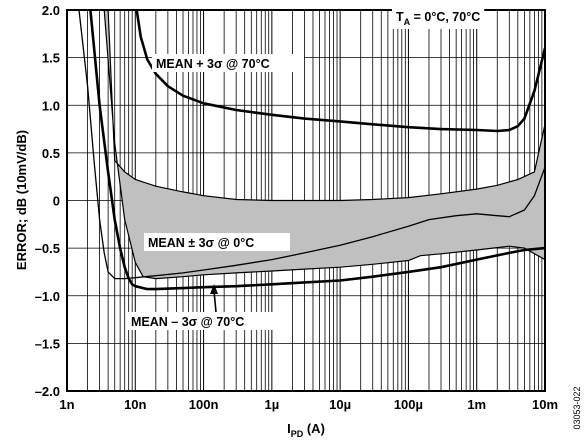  What do you see at coordinates (187, 322) in the screenshot?
I see `lower-series-label: MEAN – 3σ @ 70°C` at bounding box center [187, 322].